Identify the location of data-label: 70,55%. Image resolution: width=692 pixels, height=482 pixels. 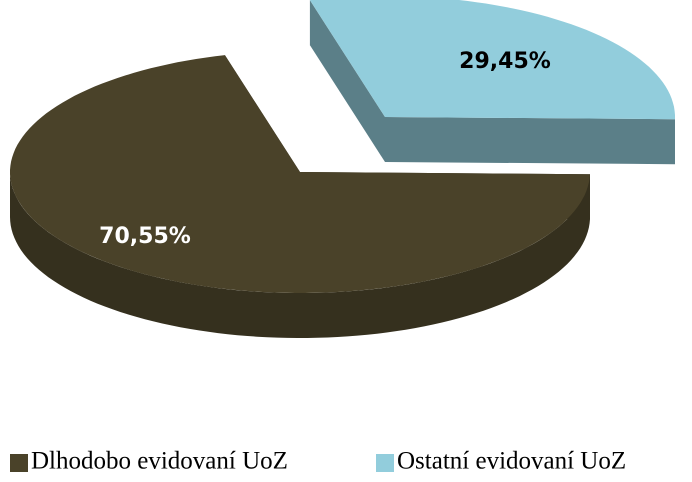
(145, 236).